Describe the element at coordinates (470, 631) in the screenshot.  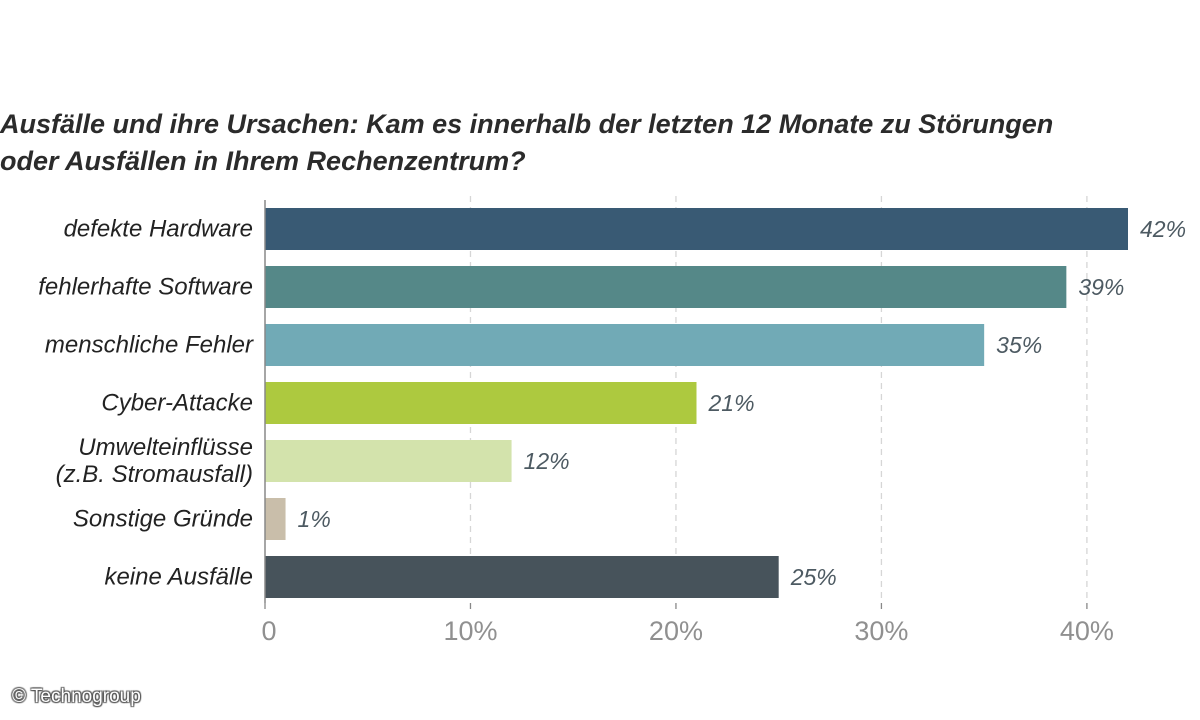
I see `x-tick-label-10: 10%` at that location.